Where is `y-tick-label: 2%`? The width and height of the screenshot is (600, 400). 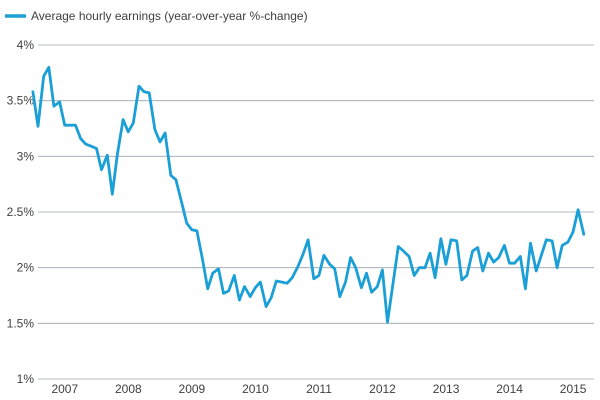 y-tick-label: 2% is located at coordinates (26, 268).